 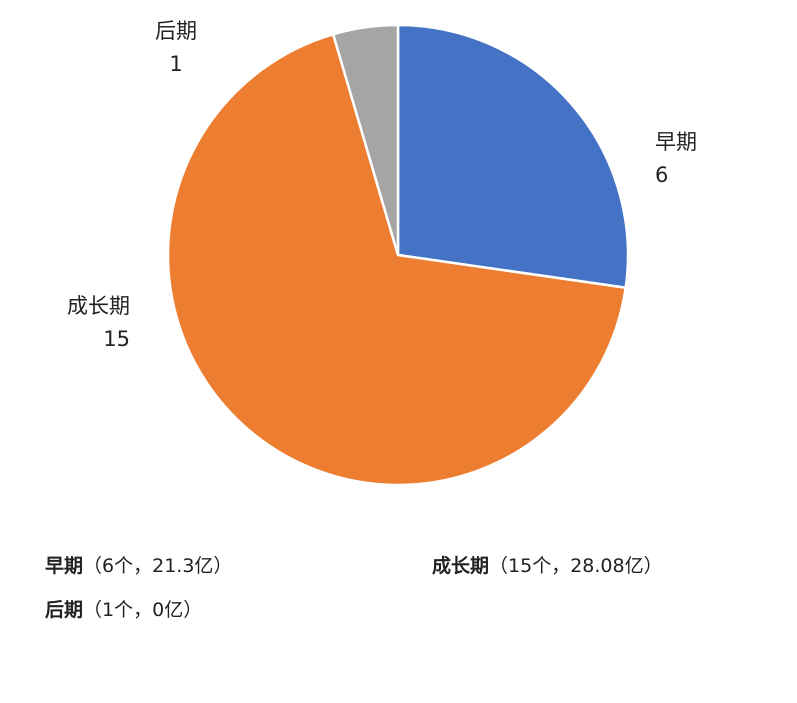 I want to click on legend-item: 后期（1个，0亿）, so click(x=123, y=610).